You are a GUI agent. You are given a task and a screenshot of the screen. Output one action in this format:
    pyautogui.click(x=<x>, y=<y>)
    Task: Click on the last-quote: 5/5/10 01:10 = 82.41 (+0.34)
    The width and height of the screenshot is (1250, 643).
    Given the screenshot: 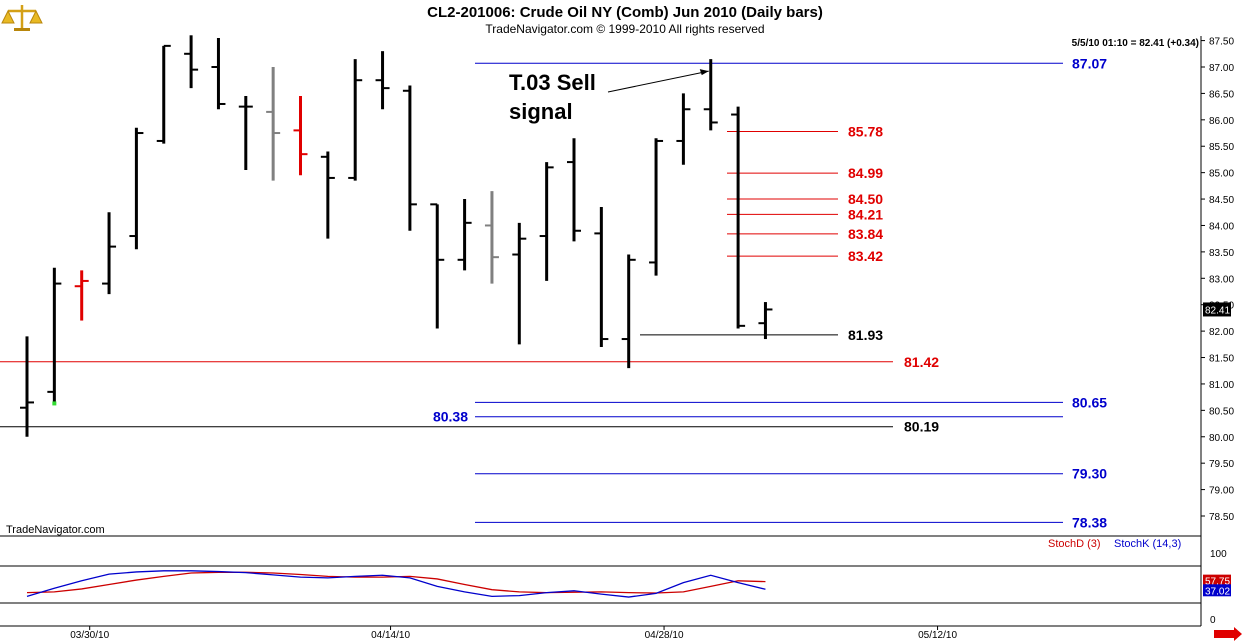 What is the action you would take?
    pyautogui.click(x=1135, y=43)
    